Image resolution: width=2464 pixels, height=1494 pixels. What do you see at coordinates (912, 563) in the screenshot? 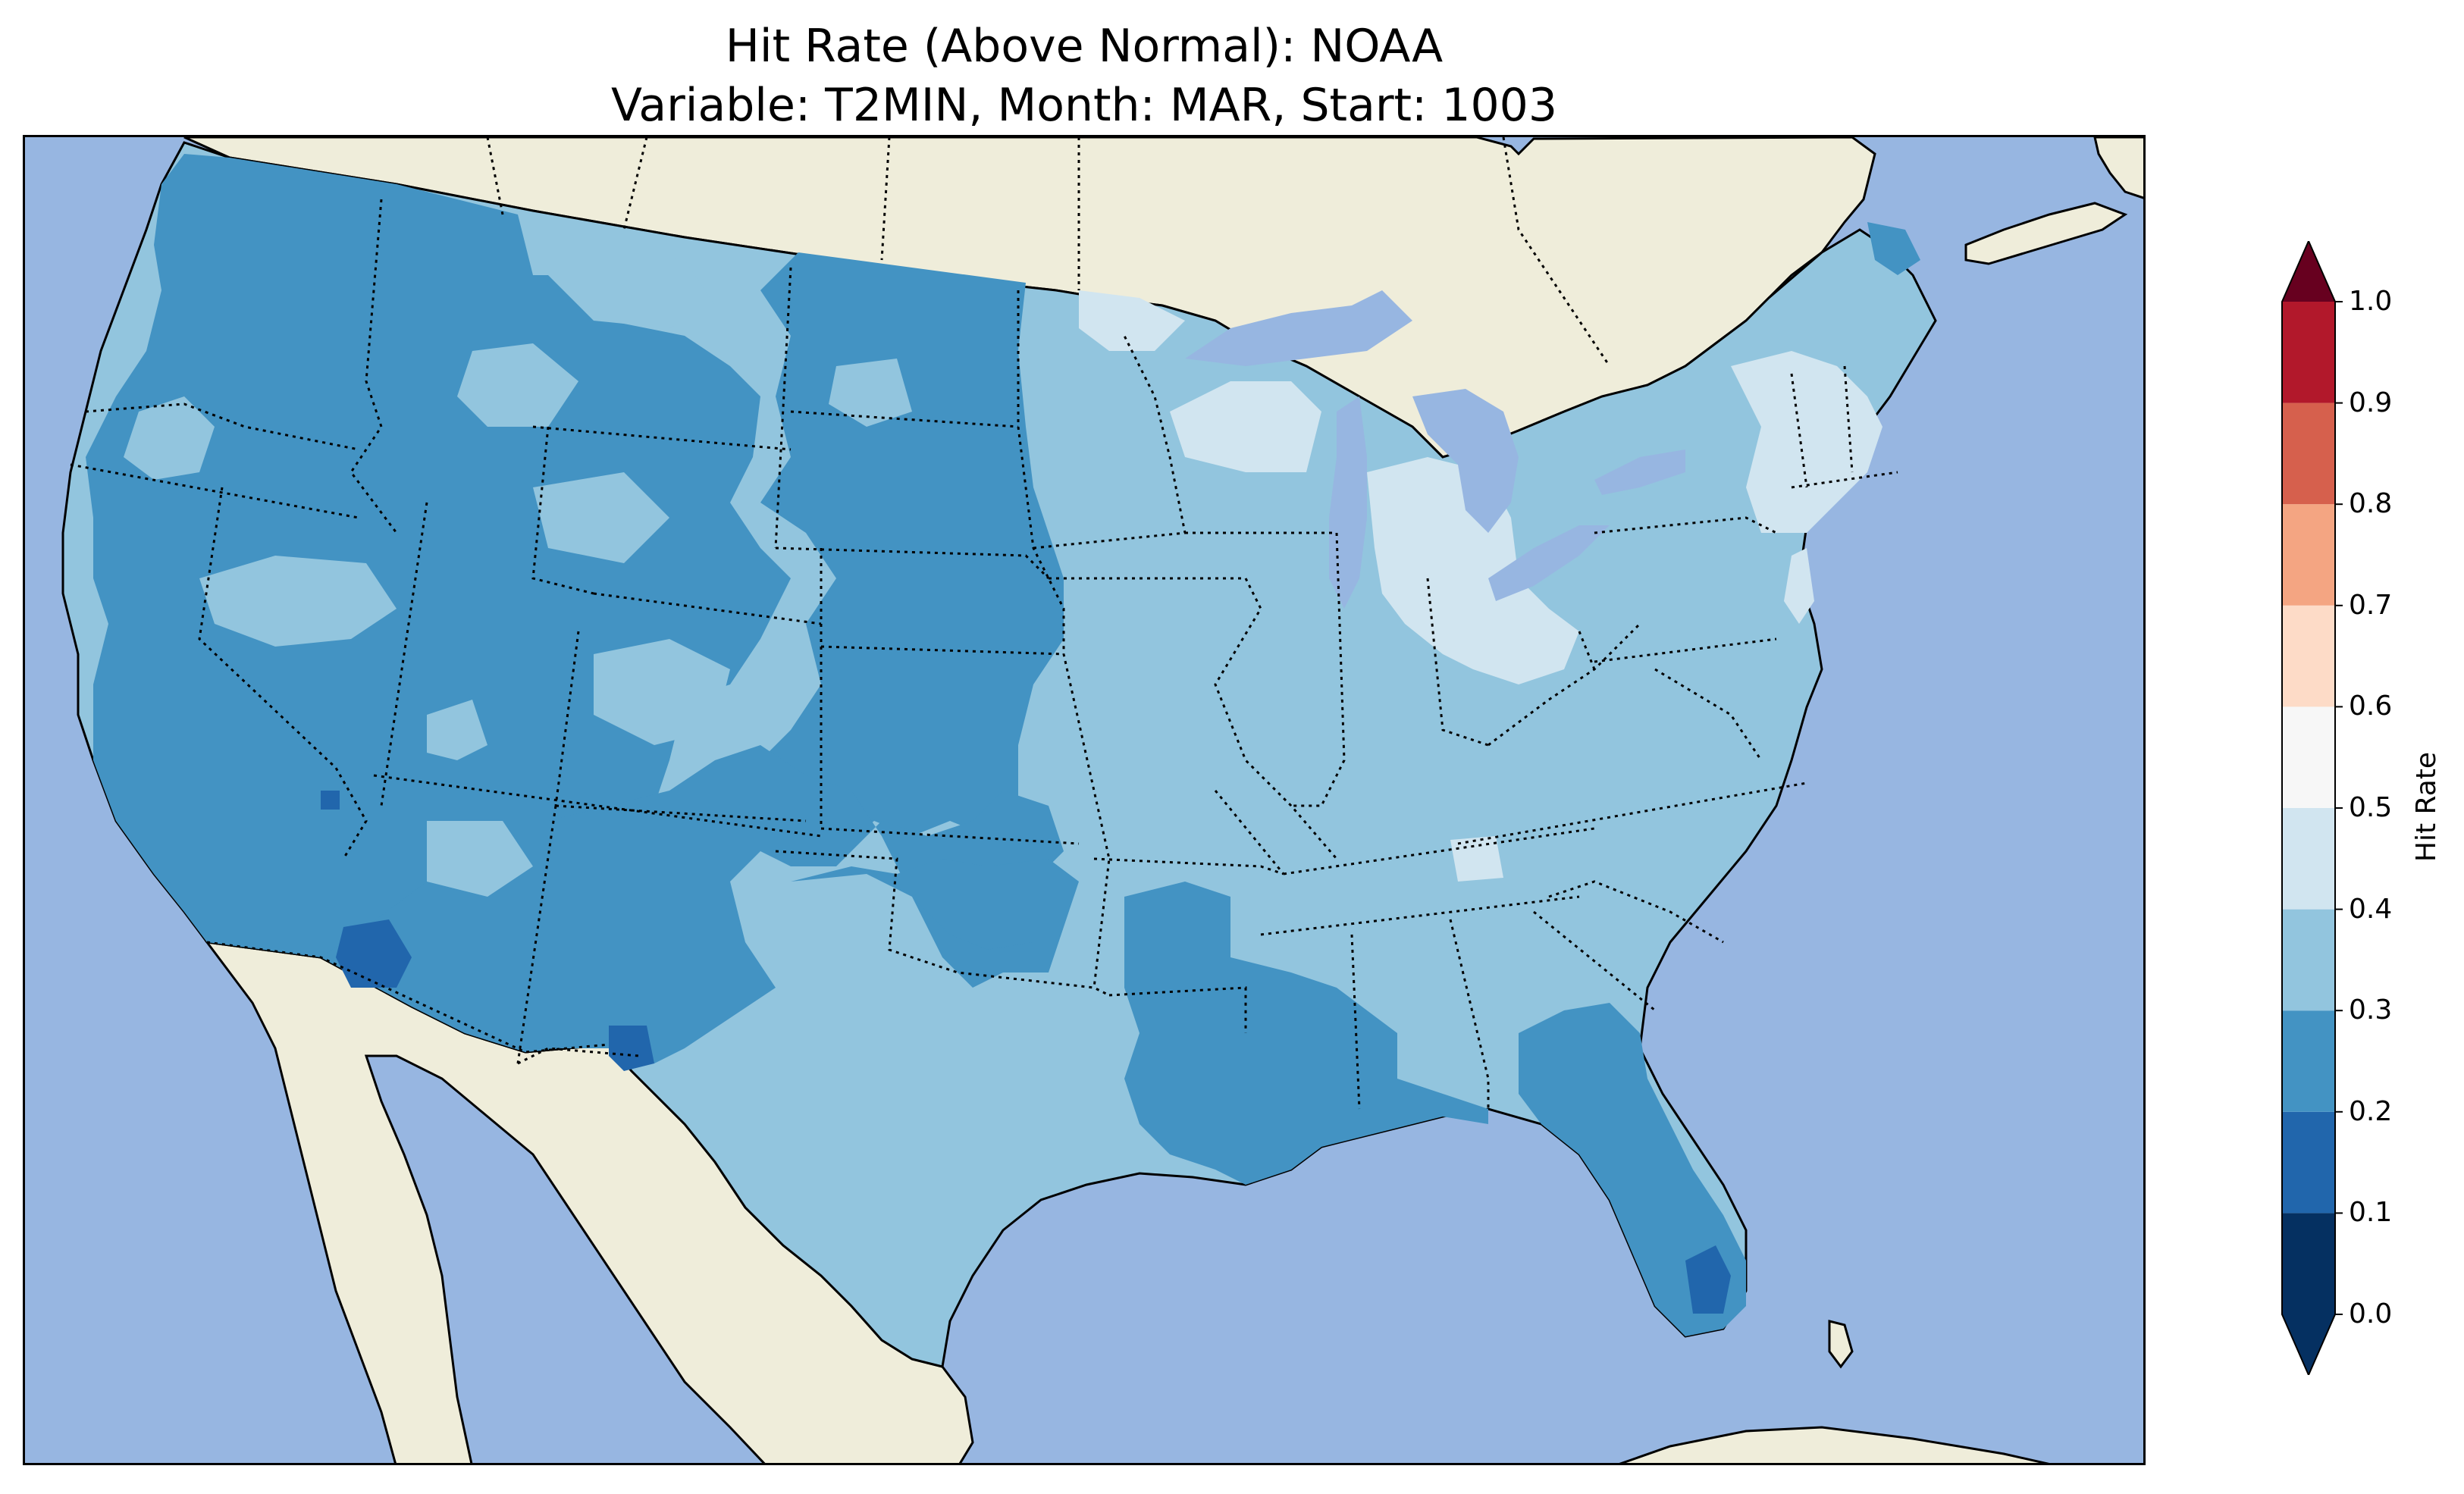
I see `border-sd-ne` at bounding box center [912, 563].